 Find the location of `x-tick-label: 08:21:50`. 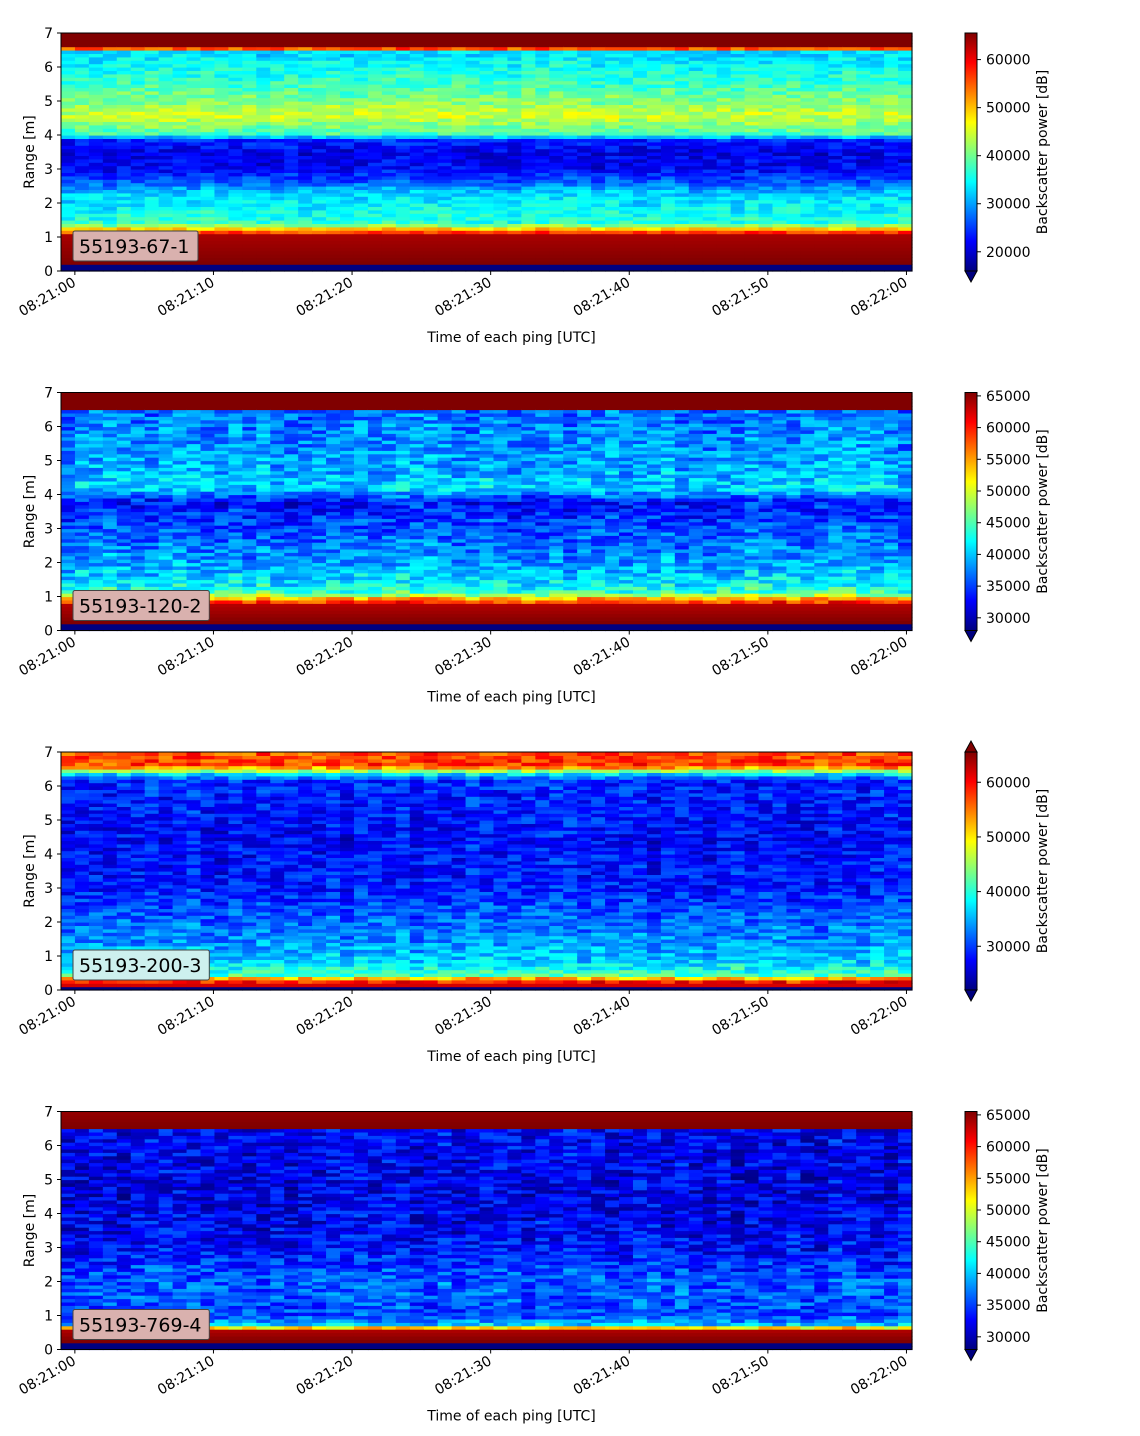

x-tick-label: 08:21:50 is located at coordinates (740, 297).